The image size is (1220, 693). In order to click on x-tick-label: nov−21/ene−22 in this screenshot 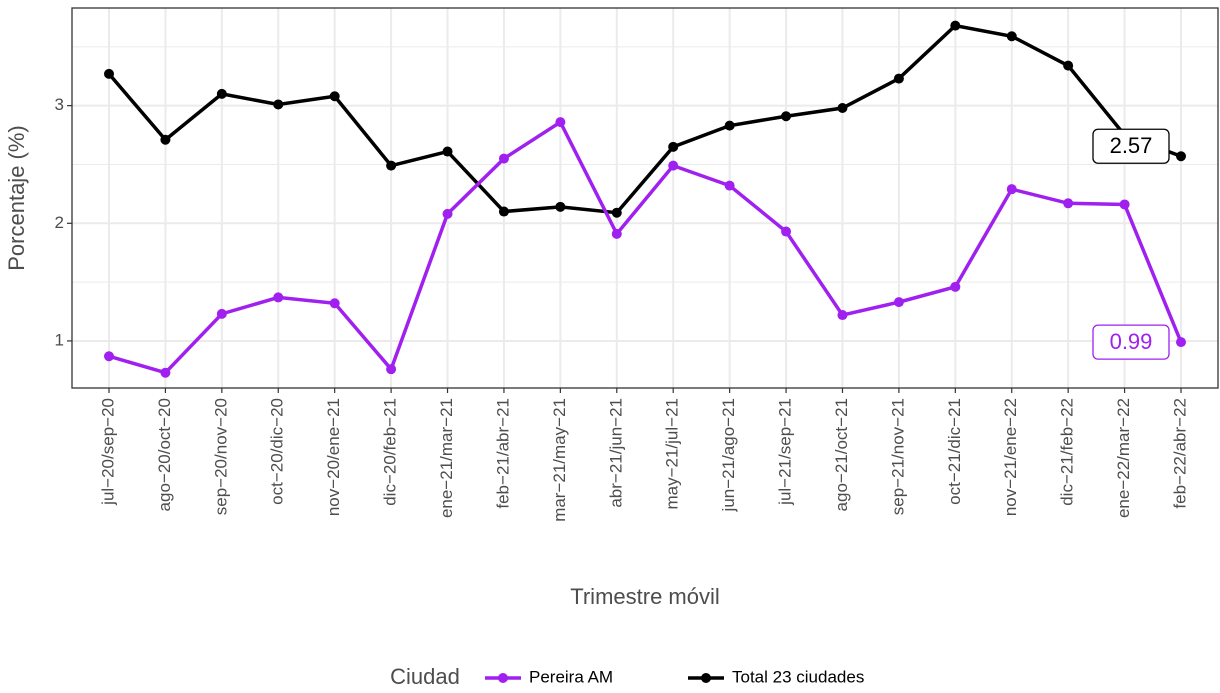, I will do `click(1010, 457)`.